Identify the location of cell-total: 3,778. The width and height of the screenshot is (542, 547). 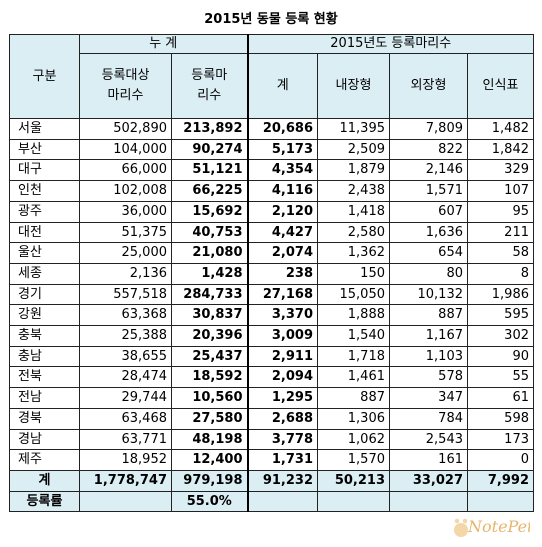
(282, 439).